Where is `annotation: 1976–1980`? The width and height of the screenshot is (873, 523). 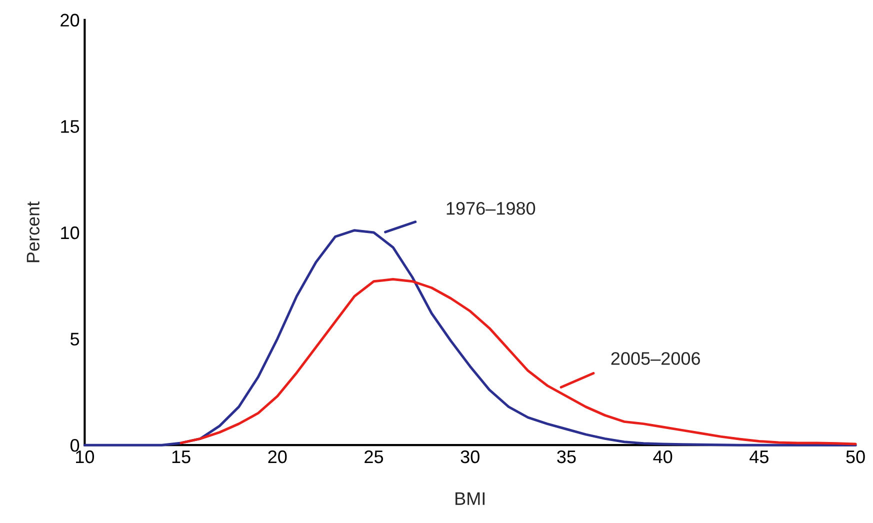 annotation: 1976–1980 is located at coordinates (491, 208).